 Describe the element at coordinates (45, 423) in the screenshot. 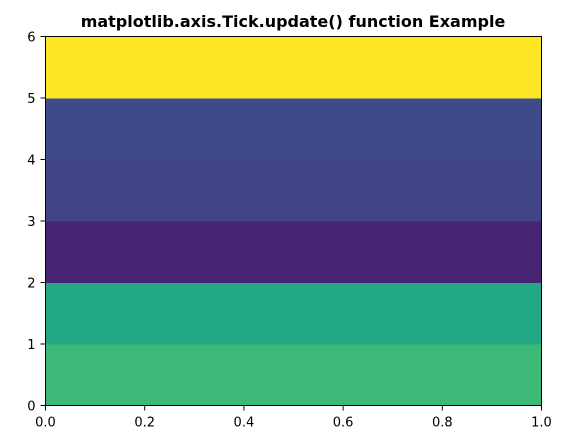

I see `x-tick-label-0: 0.0` at that location.